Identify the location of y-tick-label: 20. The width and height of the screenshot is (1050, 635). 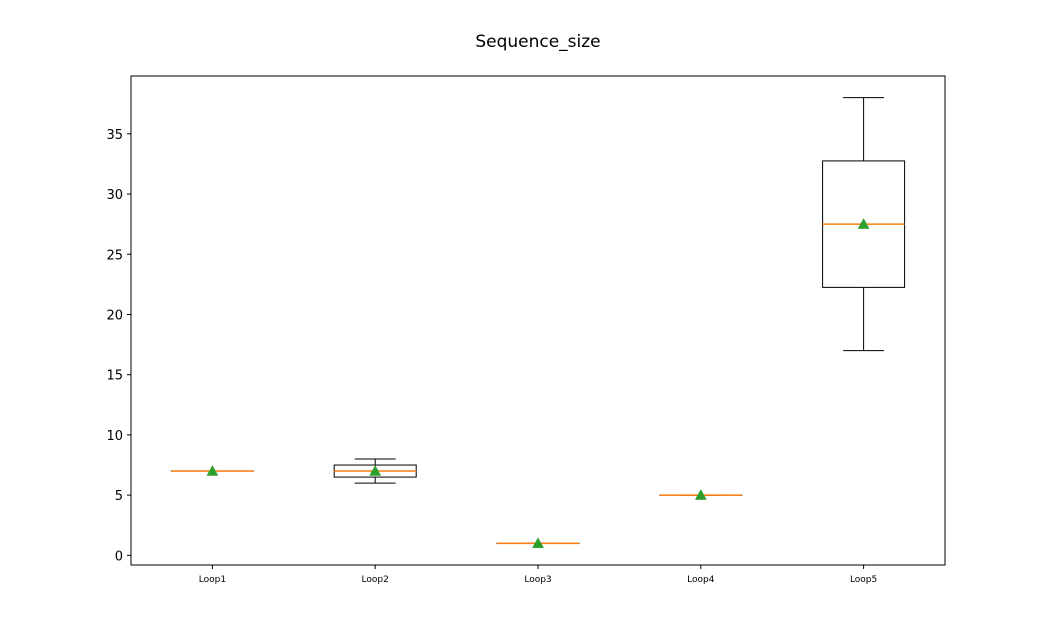
(114, 315).